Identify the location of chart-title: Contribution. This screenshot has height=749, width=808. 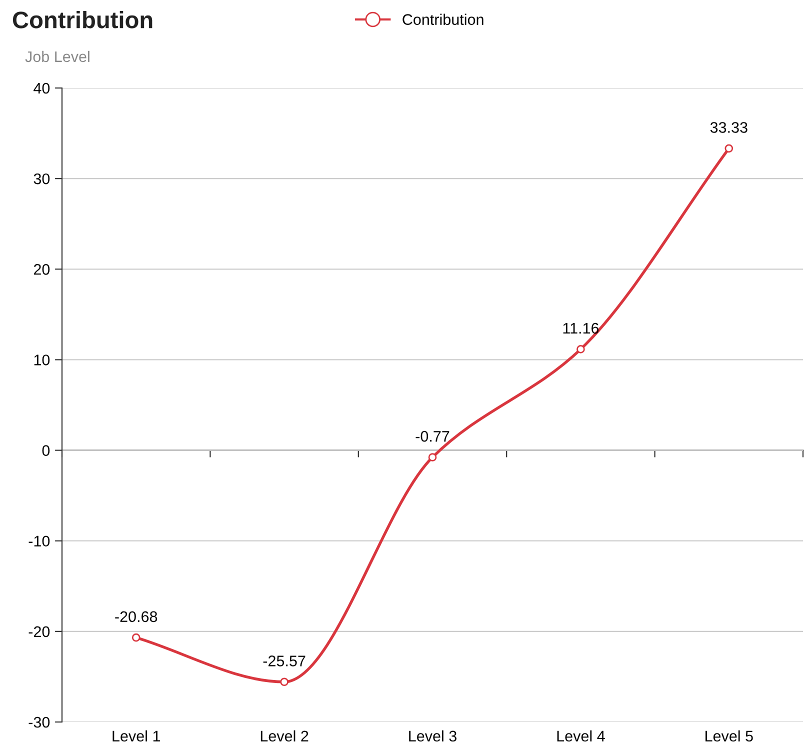
(82, 19).